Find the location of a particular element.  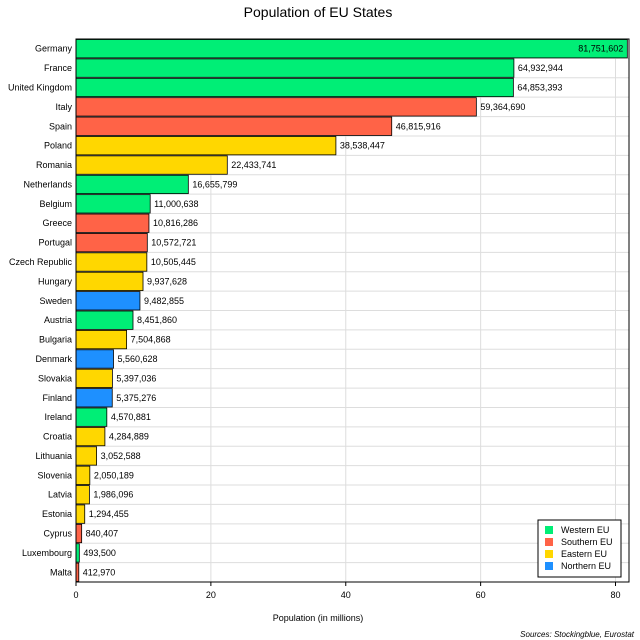

legend-label: Eastern EU is located at coordinates (584, 554).